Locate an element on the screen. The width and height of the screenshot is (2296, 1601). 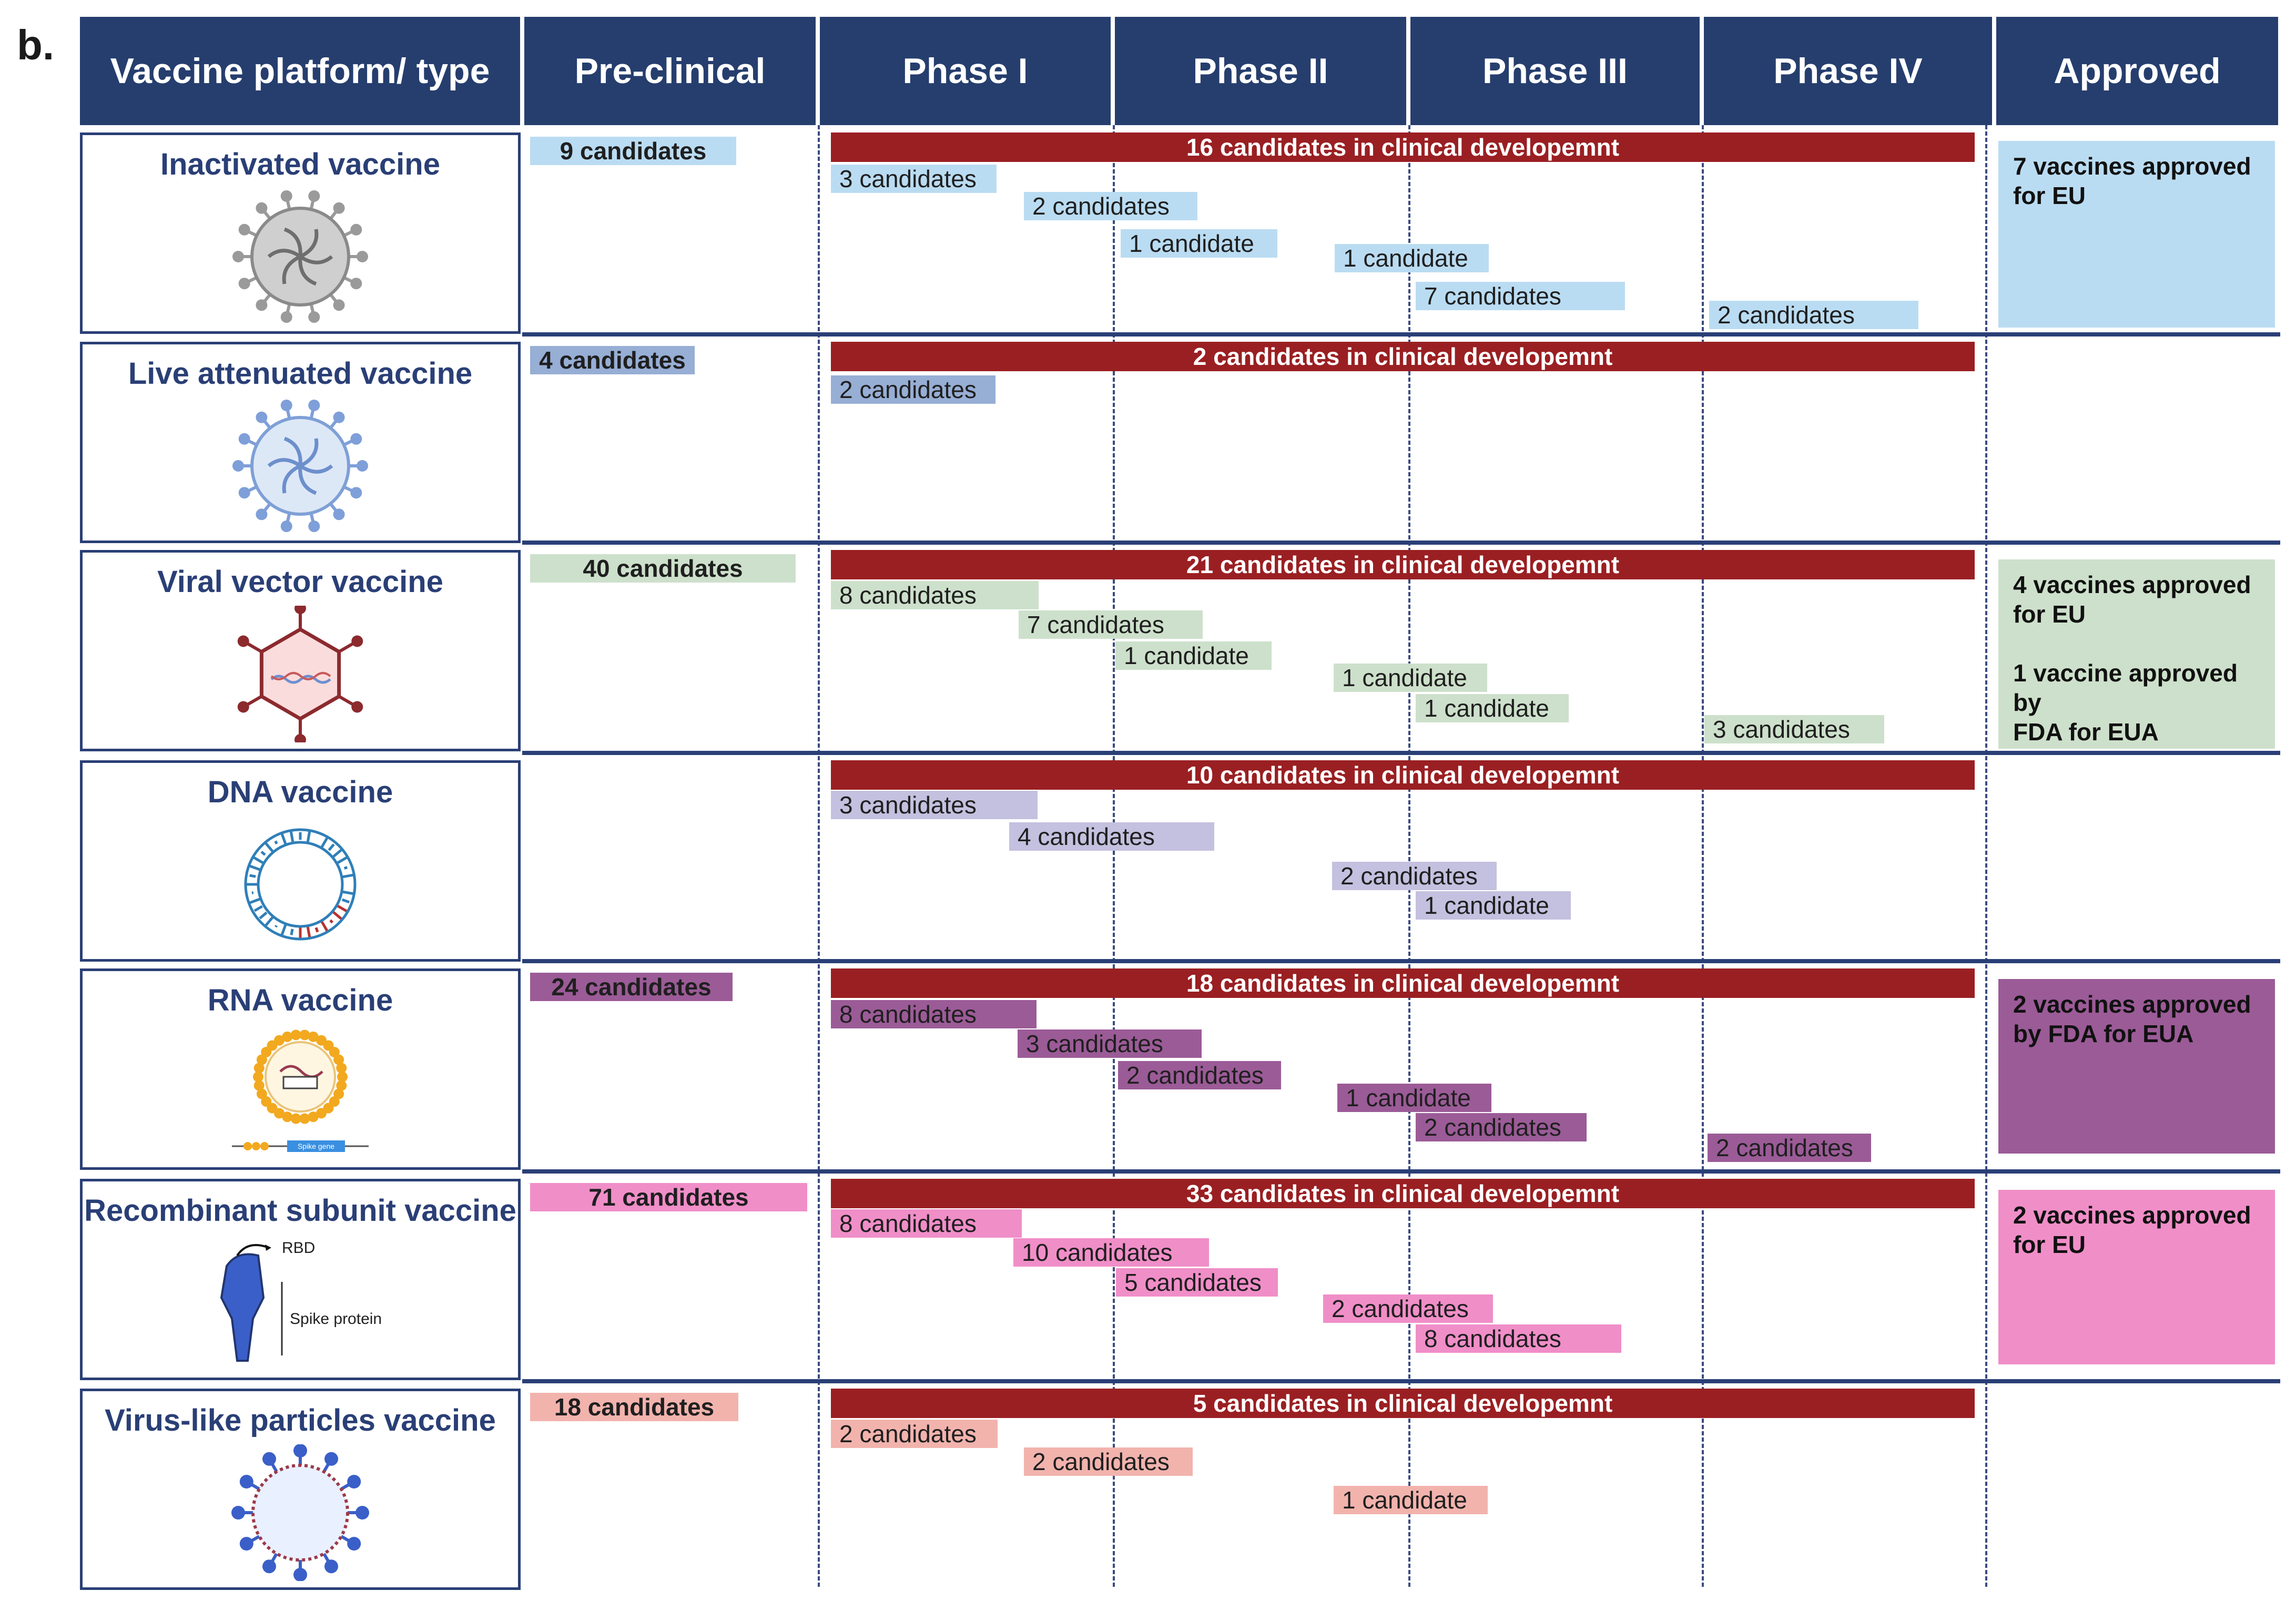
platform-box-7: Virus-like particles vaccine is located at coordinates (300, 1489).